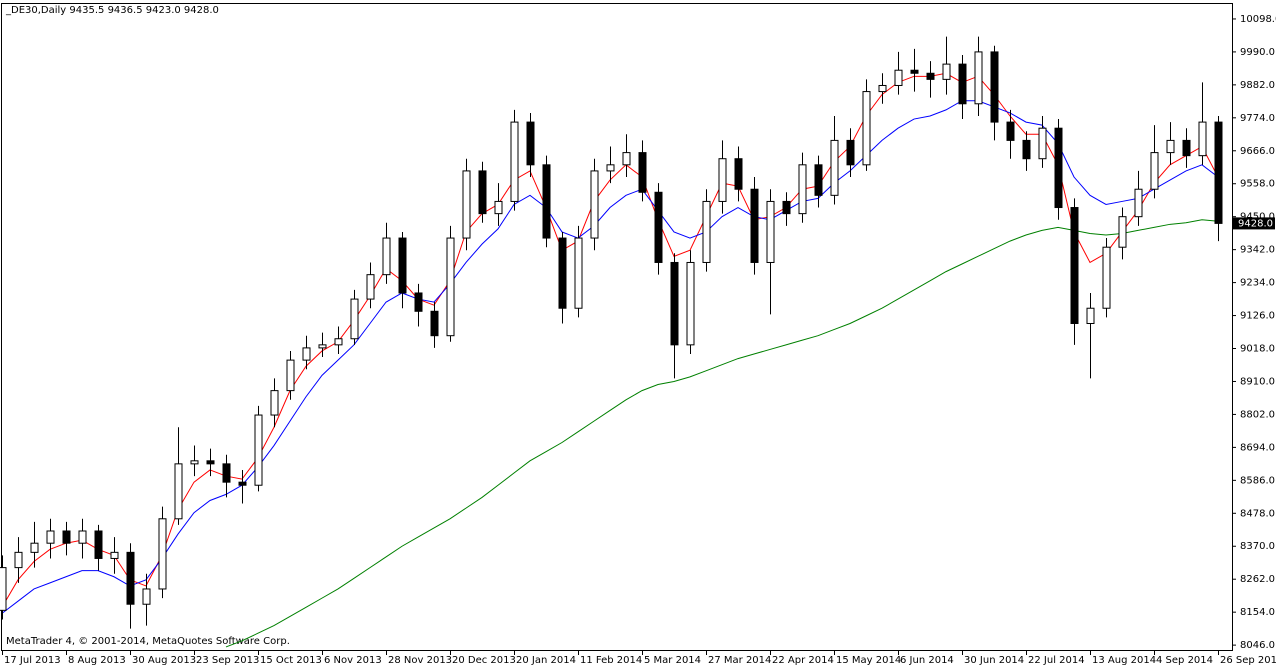  Describe the element at coordinates (868, 660) in the screenshot. I see `x-tick-label: 15 May 2014` at that location.